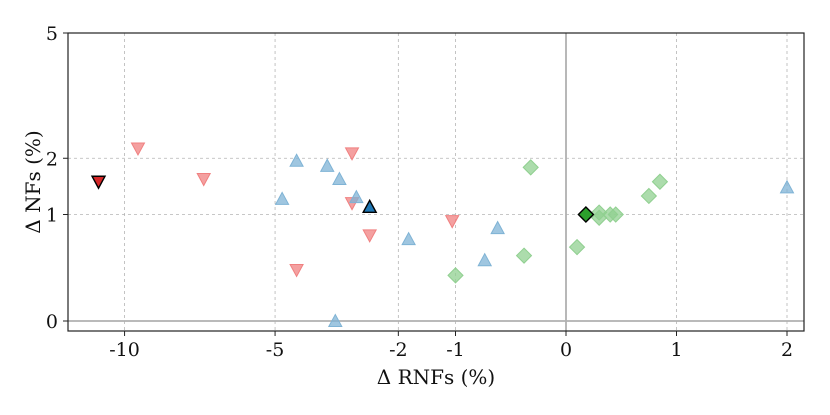 This screenshot has height=415, width=830. Describe the element at coordinates (566, 350) in the screenshot. I see `x-tick-label: 0` at that location.